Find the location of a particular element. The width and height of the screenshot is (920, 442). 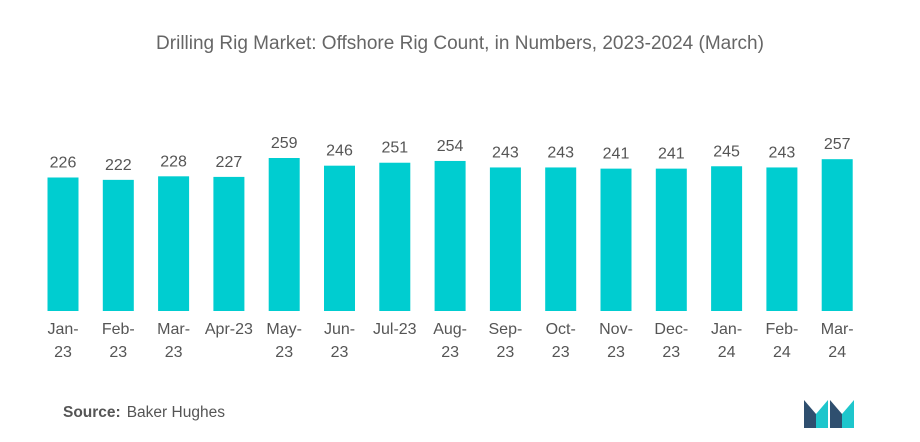

x-tick-label-2-1: 23 is located at coordinates (174, 352).